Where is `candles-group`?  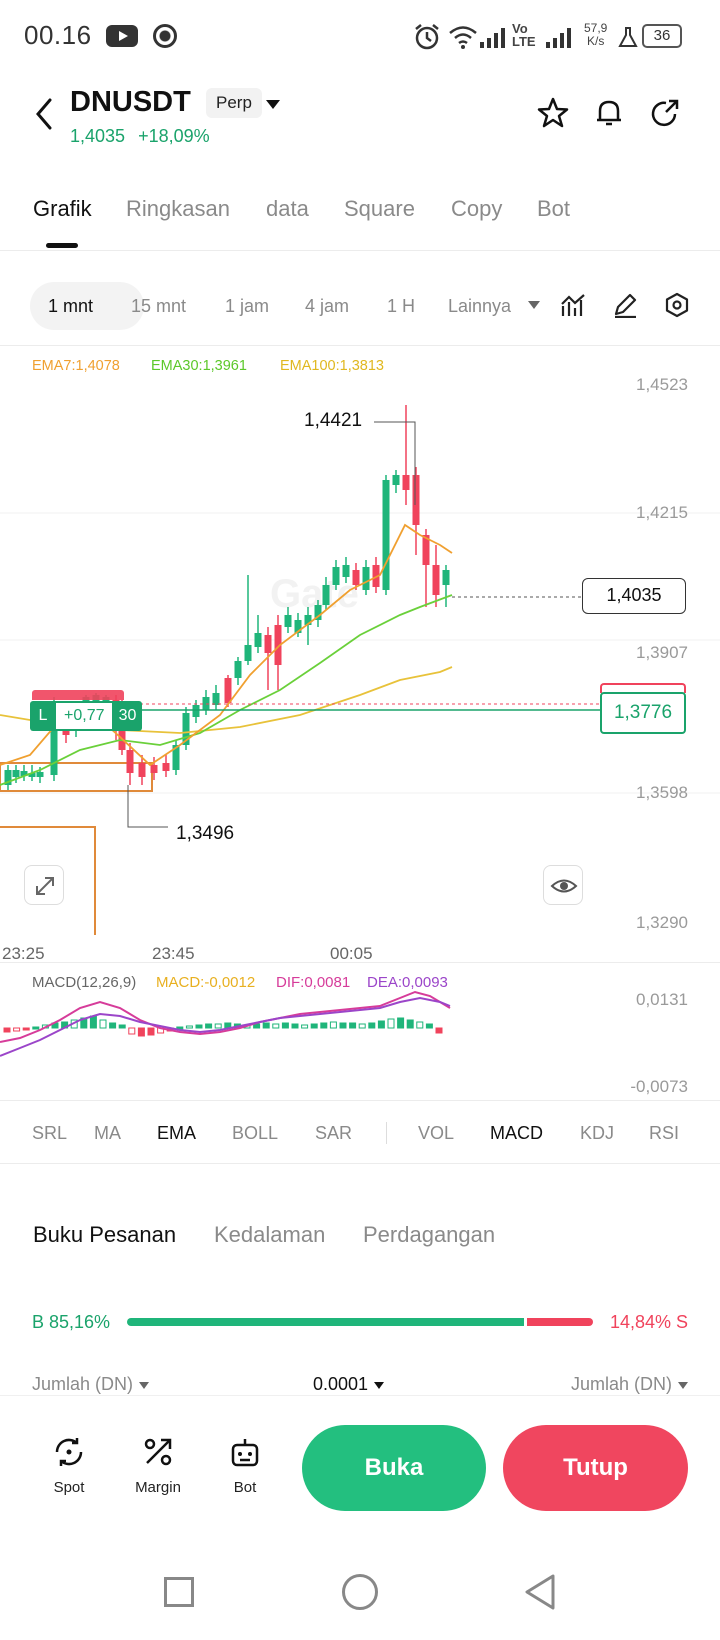
candles-group is located at coordinates (227, 597).